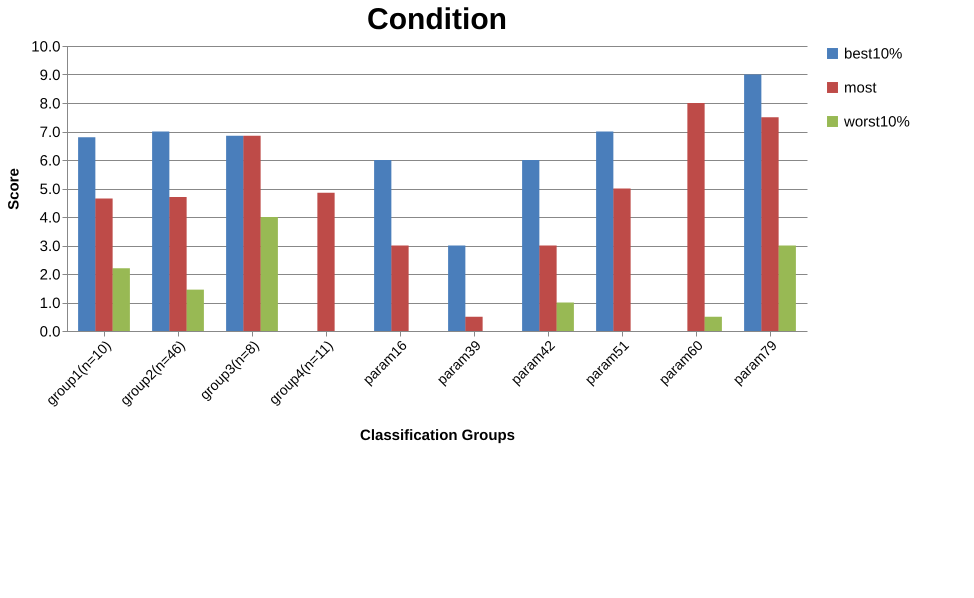  Describe the element at coordinates (50, 189) in the screenshot. I see `y-tick-label: 5.0` at that location.